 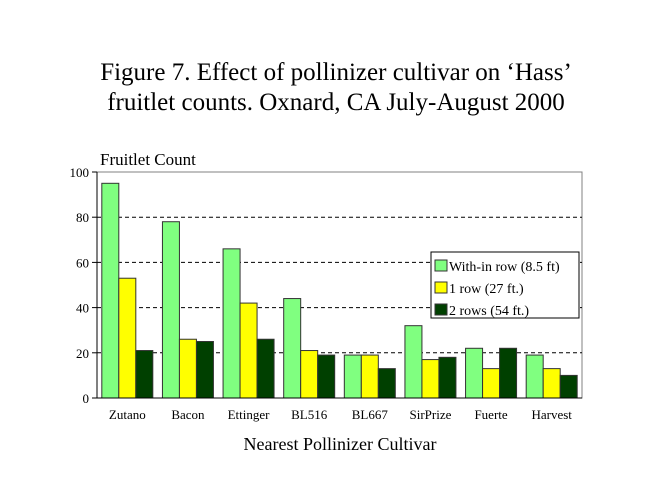 What do you see at coordinates (148, 159) in the screenshot?
I see `y-axis-label: Fruitlet Count` at bounding box center [148, 159].